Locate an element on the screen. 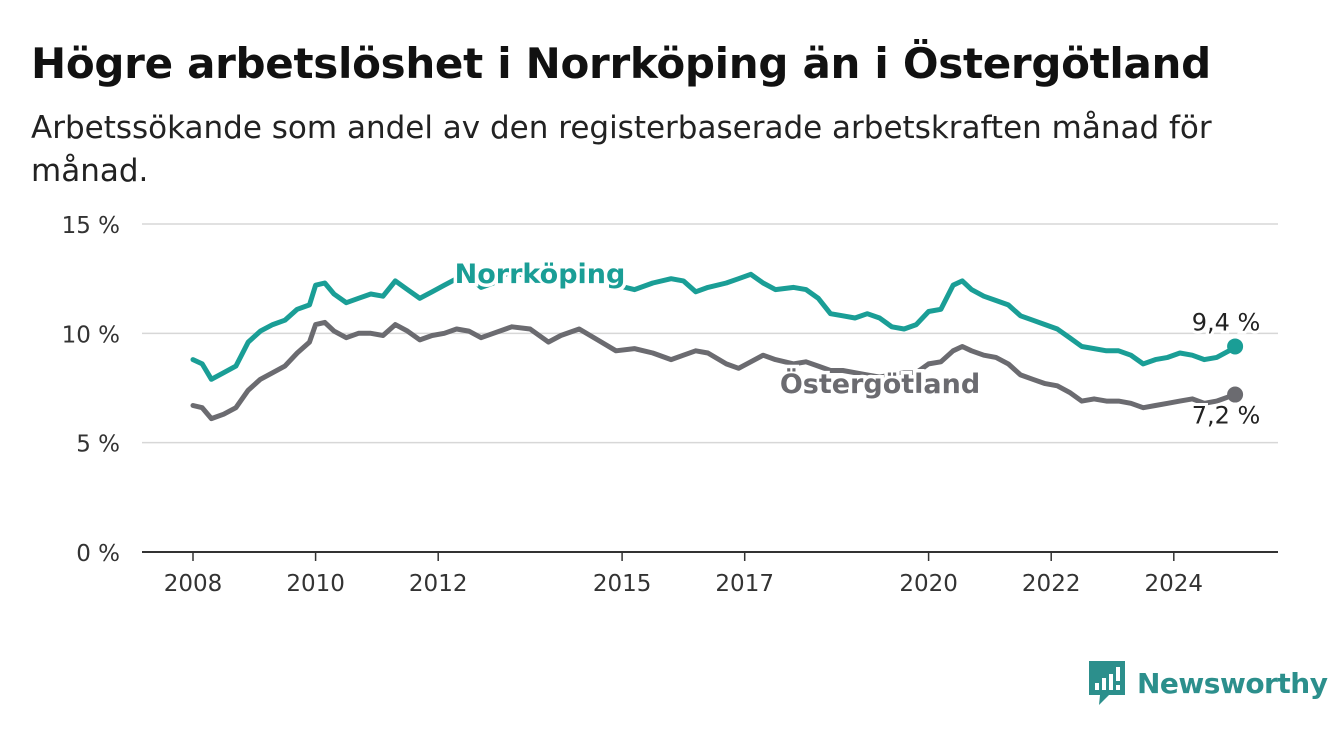  x-tick-label: 2008 is located at coordinates (193, 584).